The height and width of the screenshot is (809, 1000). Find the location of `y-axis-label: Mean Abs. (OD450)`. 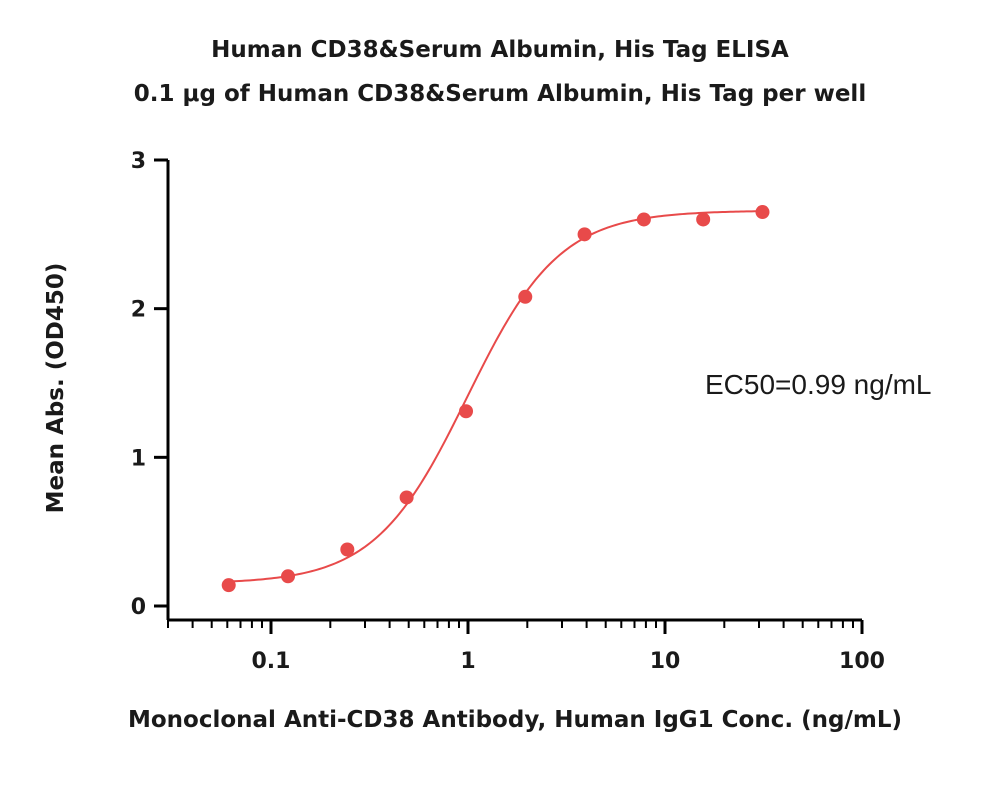

y-axis-label: Mean Abs. (OD450) is located at coordinates (56, 388).